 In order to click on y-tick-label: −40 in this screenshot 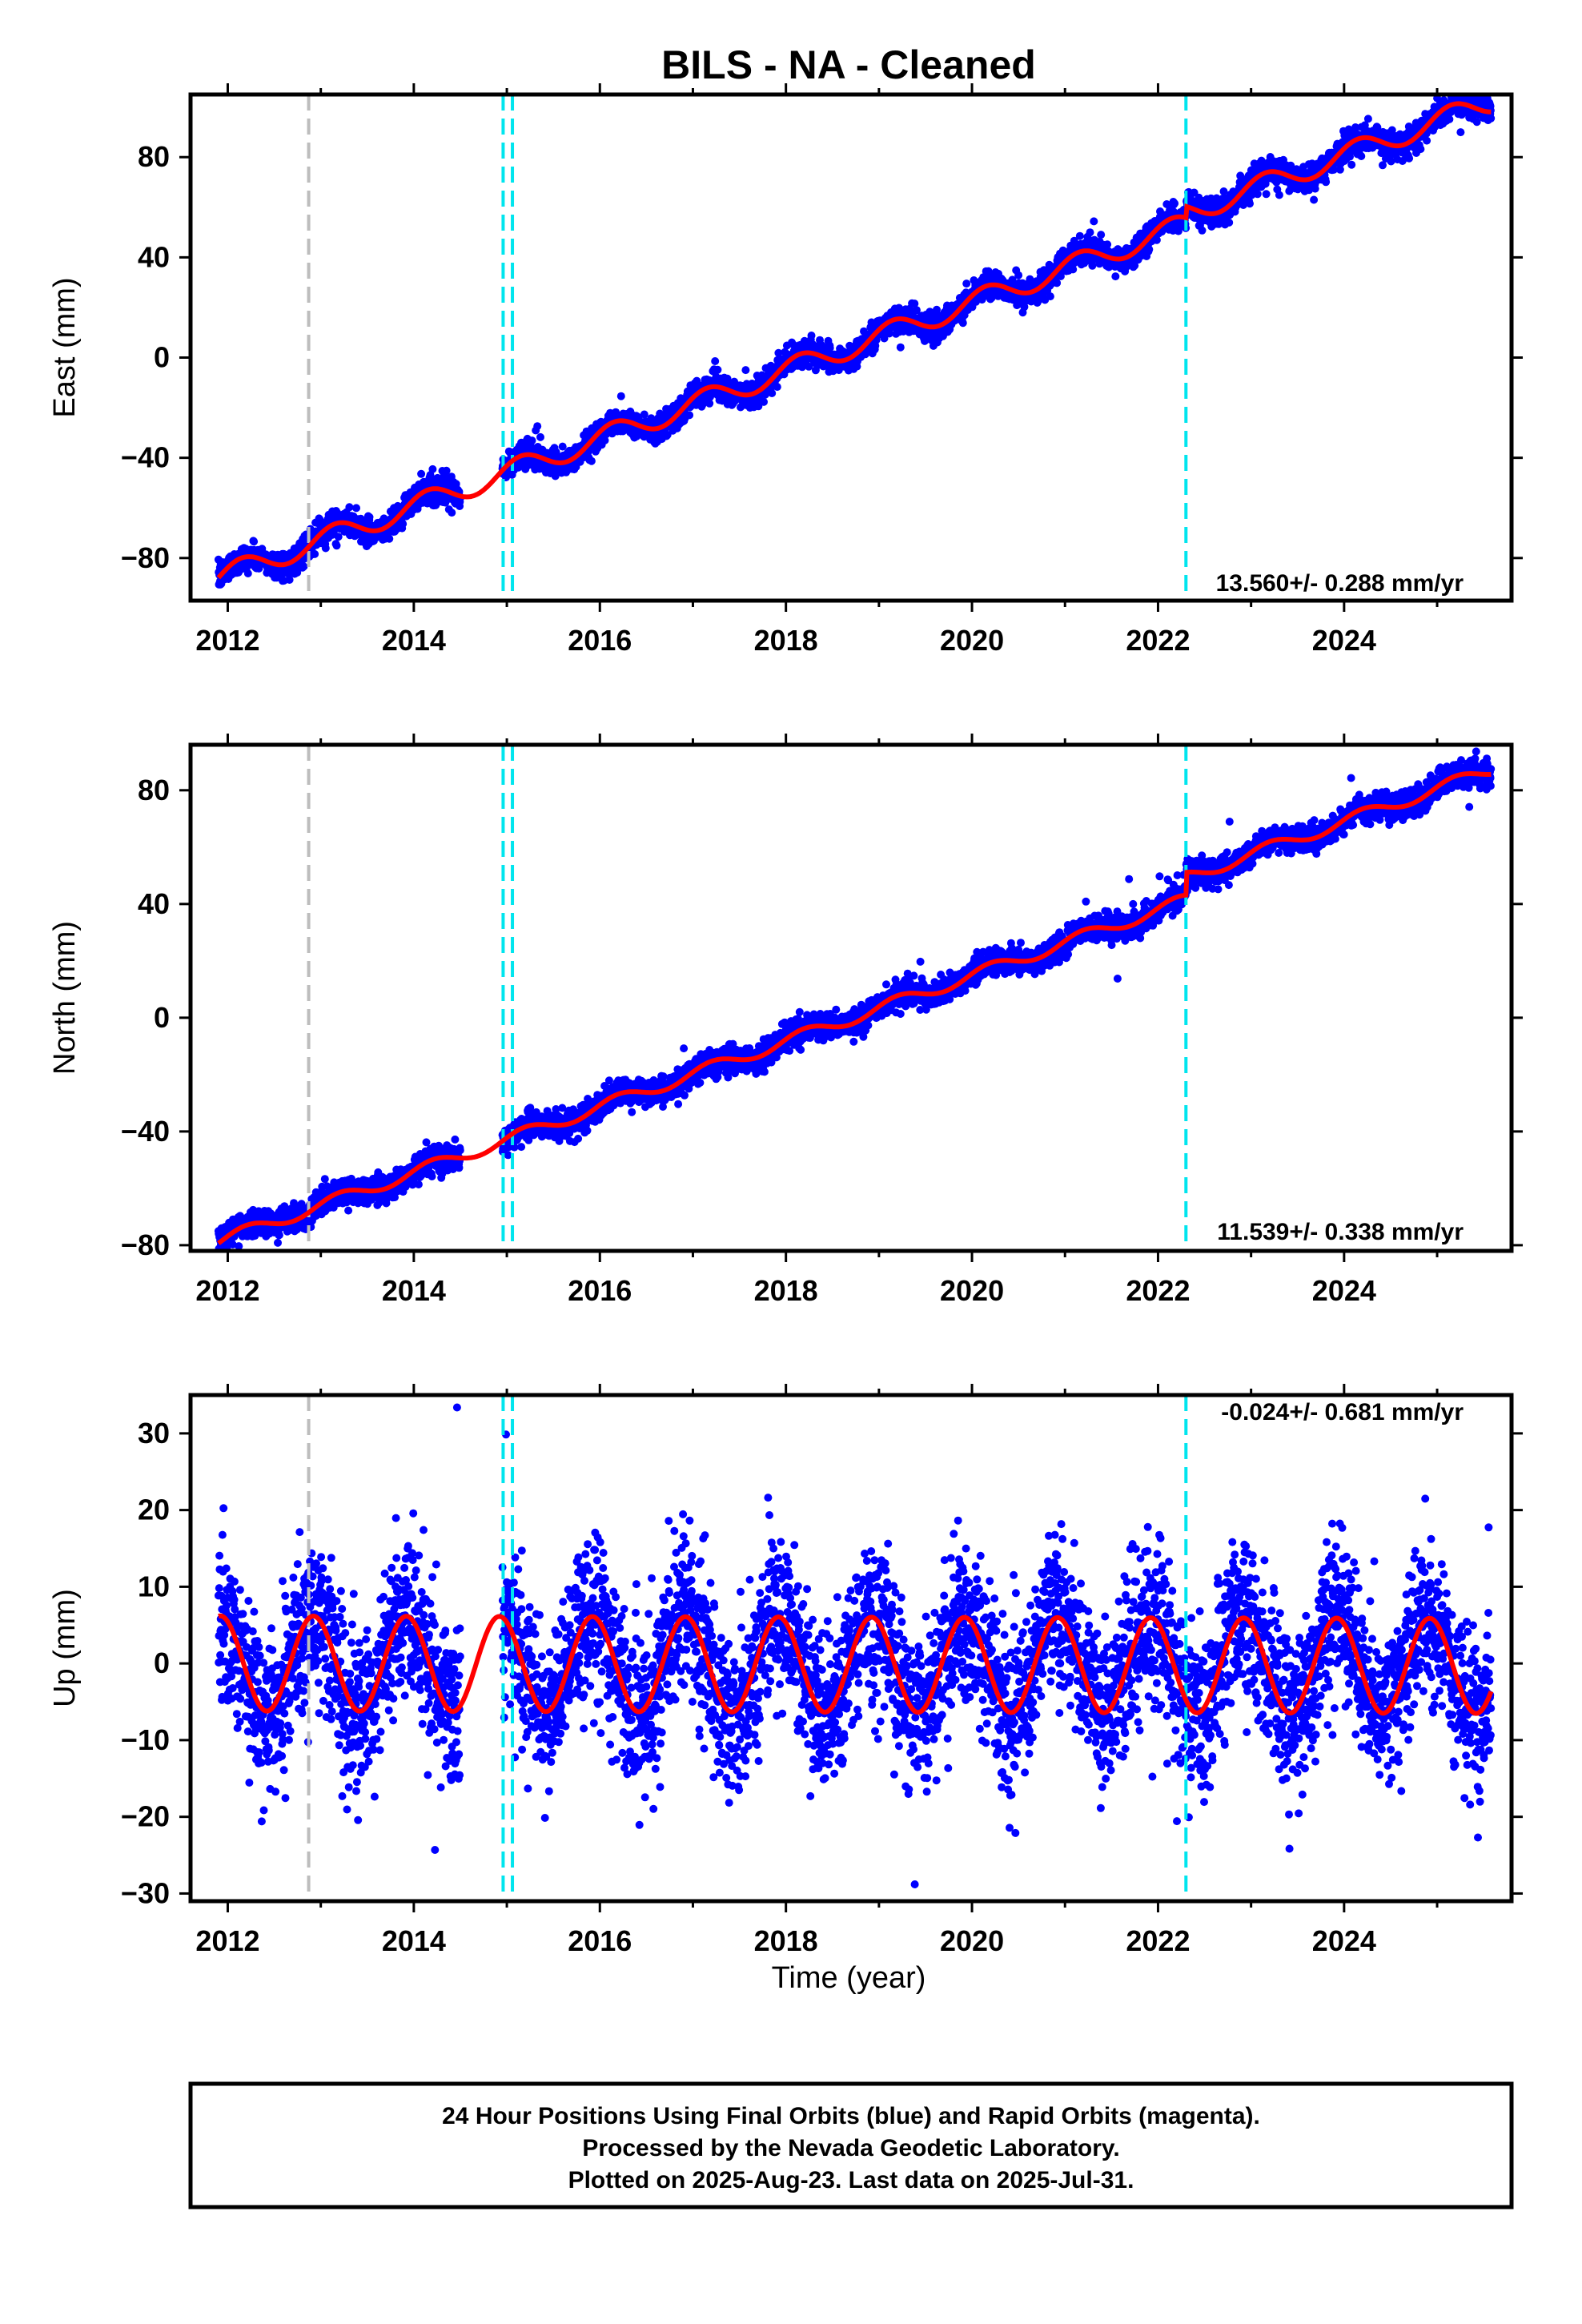, I will do `click(145, 457)`.